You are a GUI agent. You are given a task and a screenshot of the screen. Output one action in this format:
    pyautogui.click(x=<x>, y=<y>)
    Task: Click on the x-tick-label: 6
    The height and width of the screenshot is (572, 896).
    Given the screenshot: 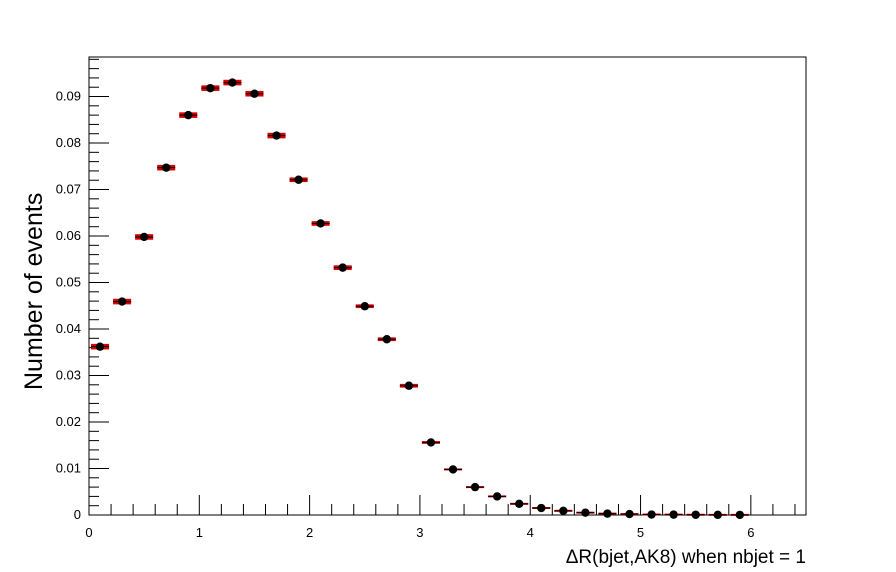 What is the action you would take?
    pyautogui.click(x=750, y=532)
    